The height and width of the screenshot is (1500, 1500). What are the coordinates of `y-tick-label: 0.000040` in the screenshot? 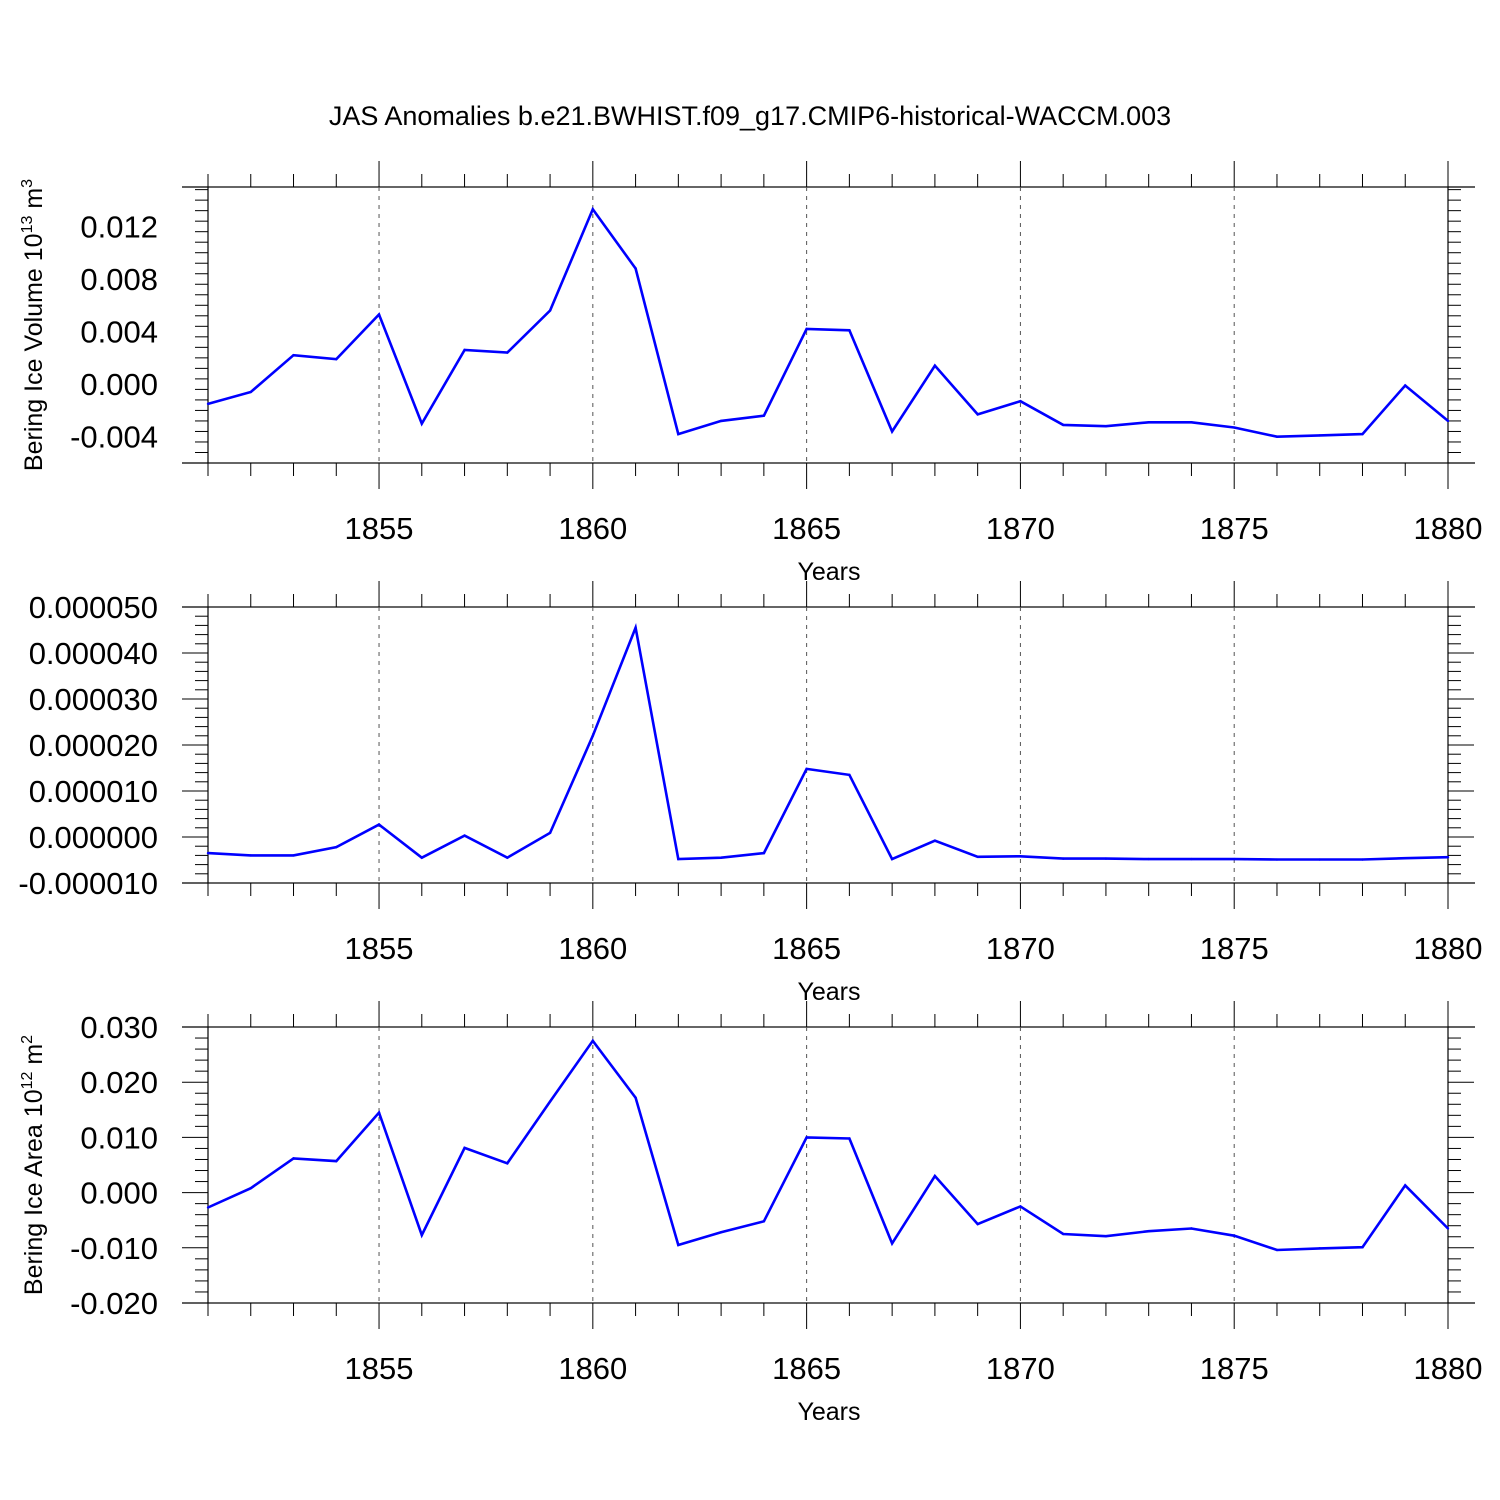 It's located at (93, 653).